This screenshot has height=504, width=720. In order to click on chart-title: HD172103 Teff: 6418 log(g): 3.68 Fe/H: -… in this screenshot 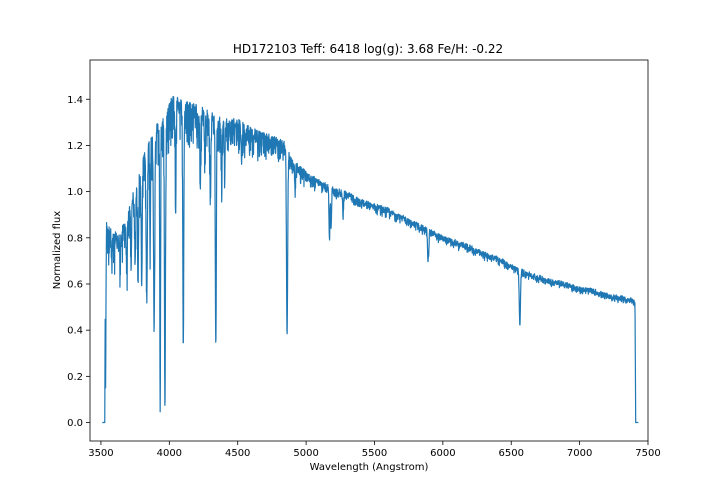, I will do `click(368, 49)`.